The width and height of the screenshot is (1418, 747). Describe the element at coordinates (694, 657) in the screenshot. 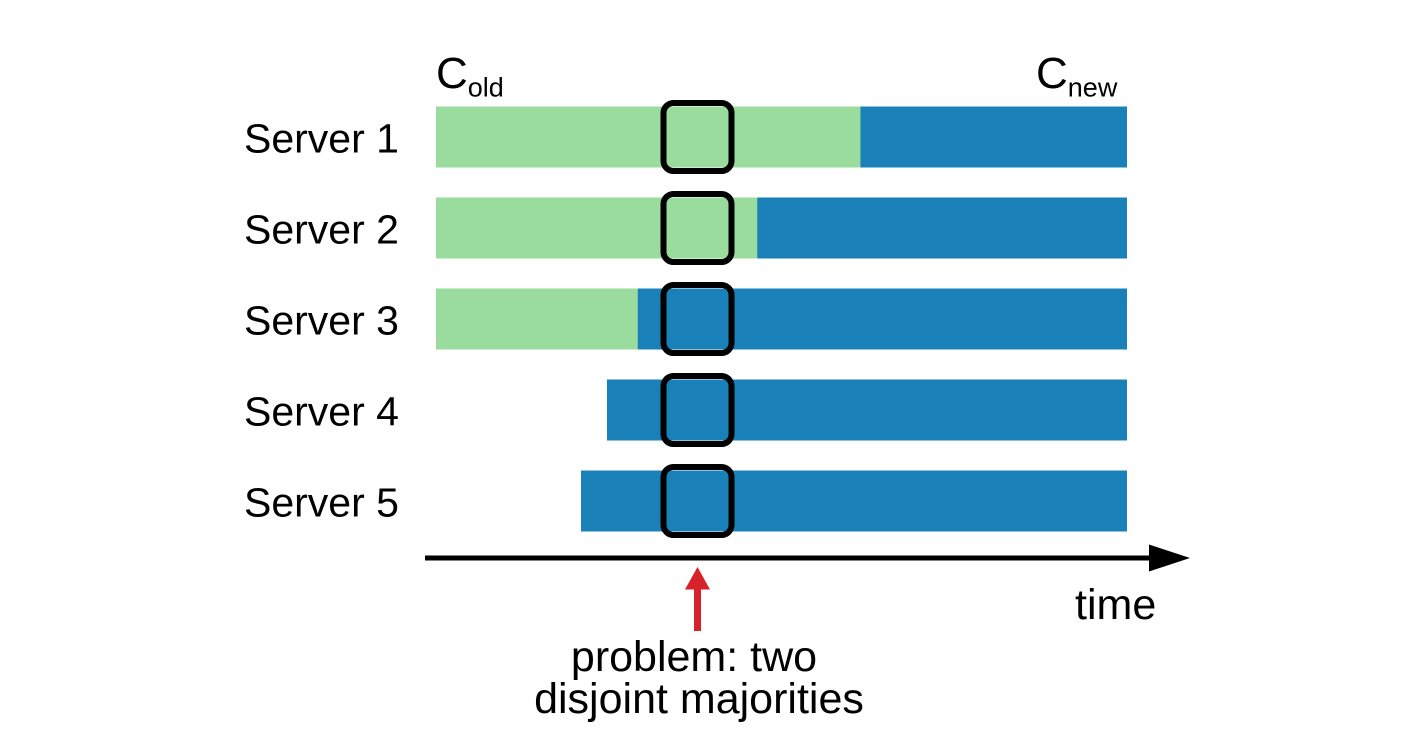

I see `svg-text: problem: two` at that location.